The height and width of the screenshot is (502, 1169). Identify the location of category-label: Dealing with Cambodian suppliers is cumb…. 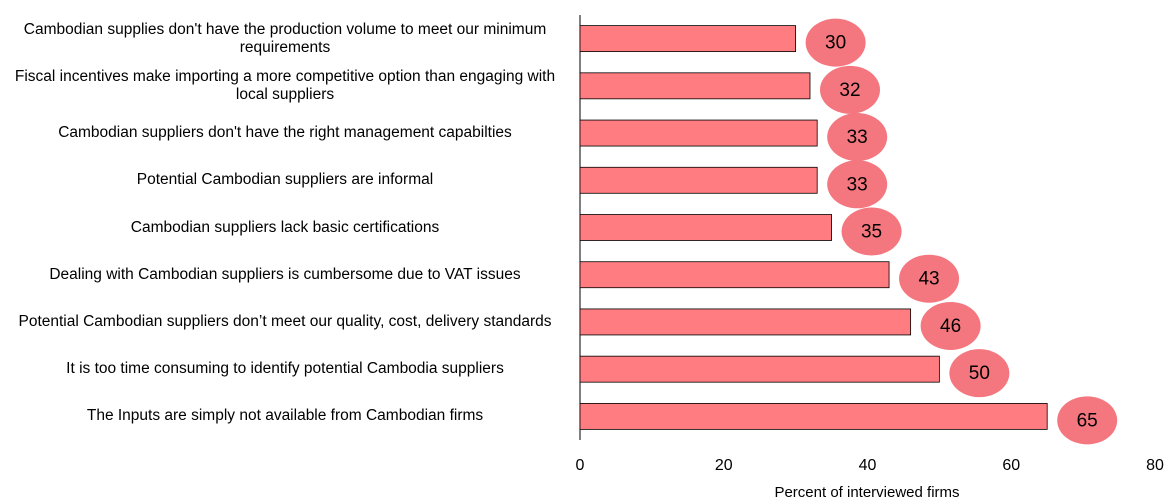
(285, 274).